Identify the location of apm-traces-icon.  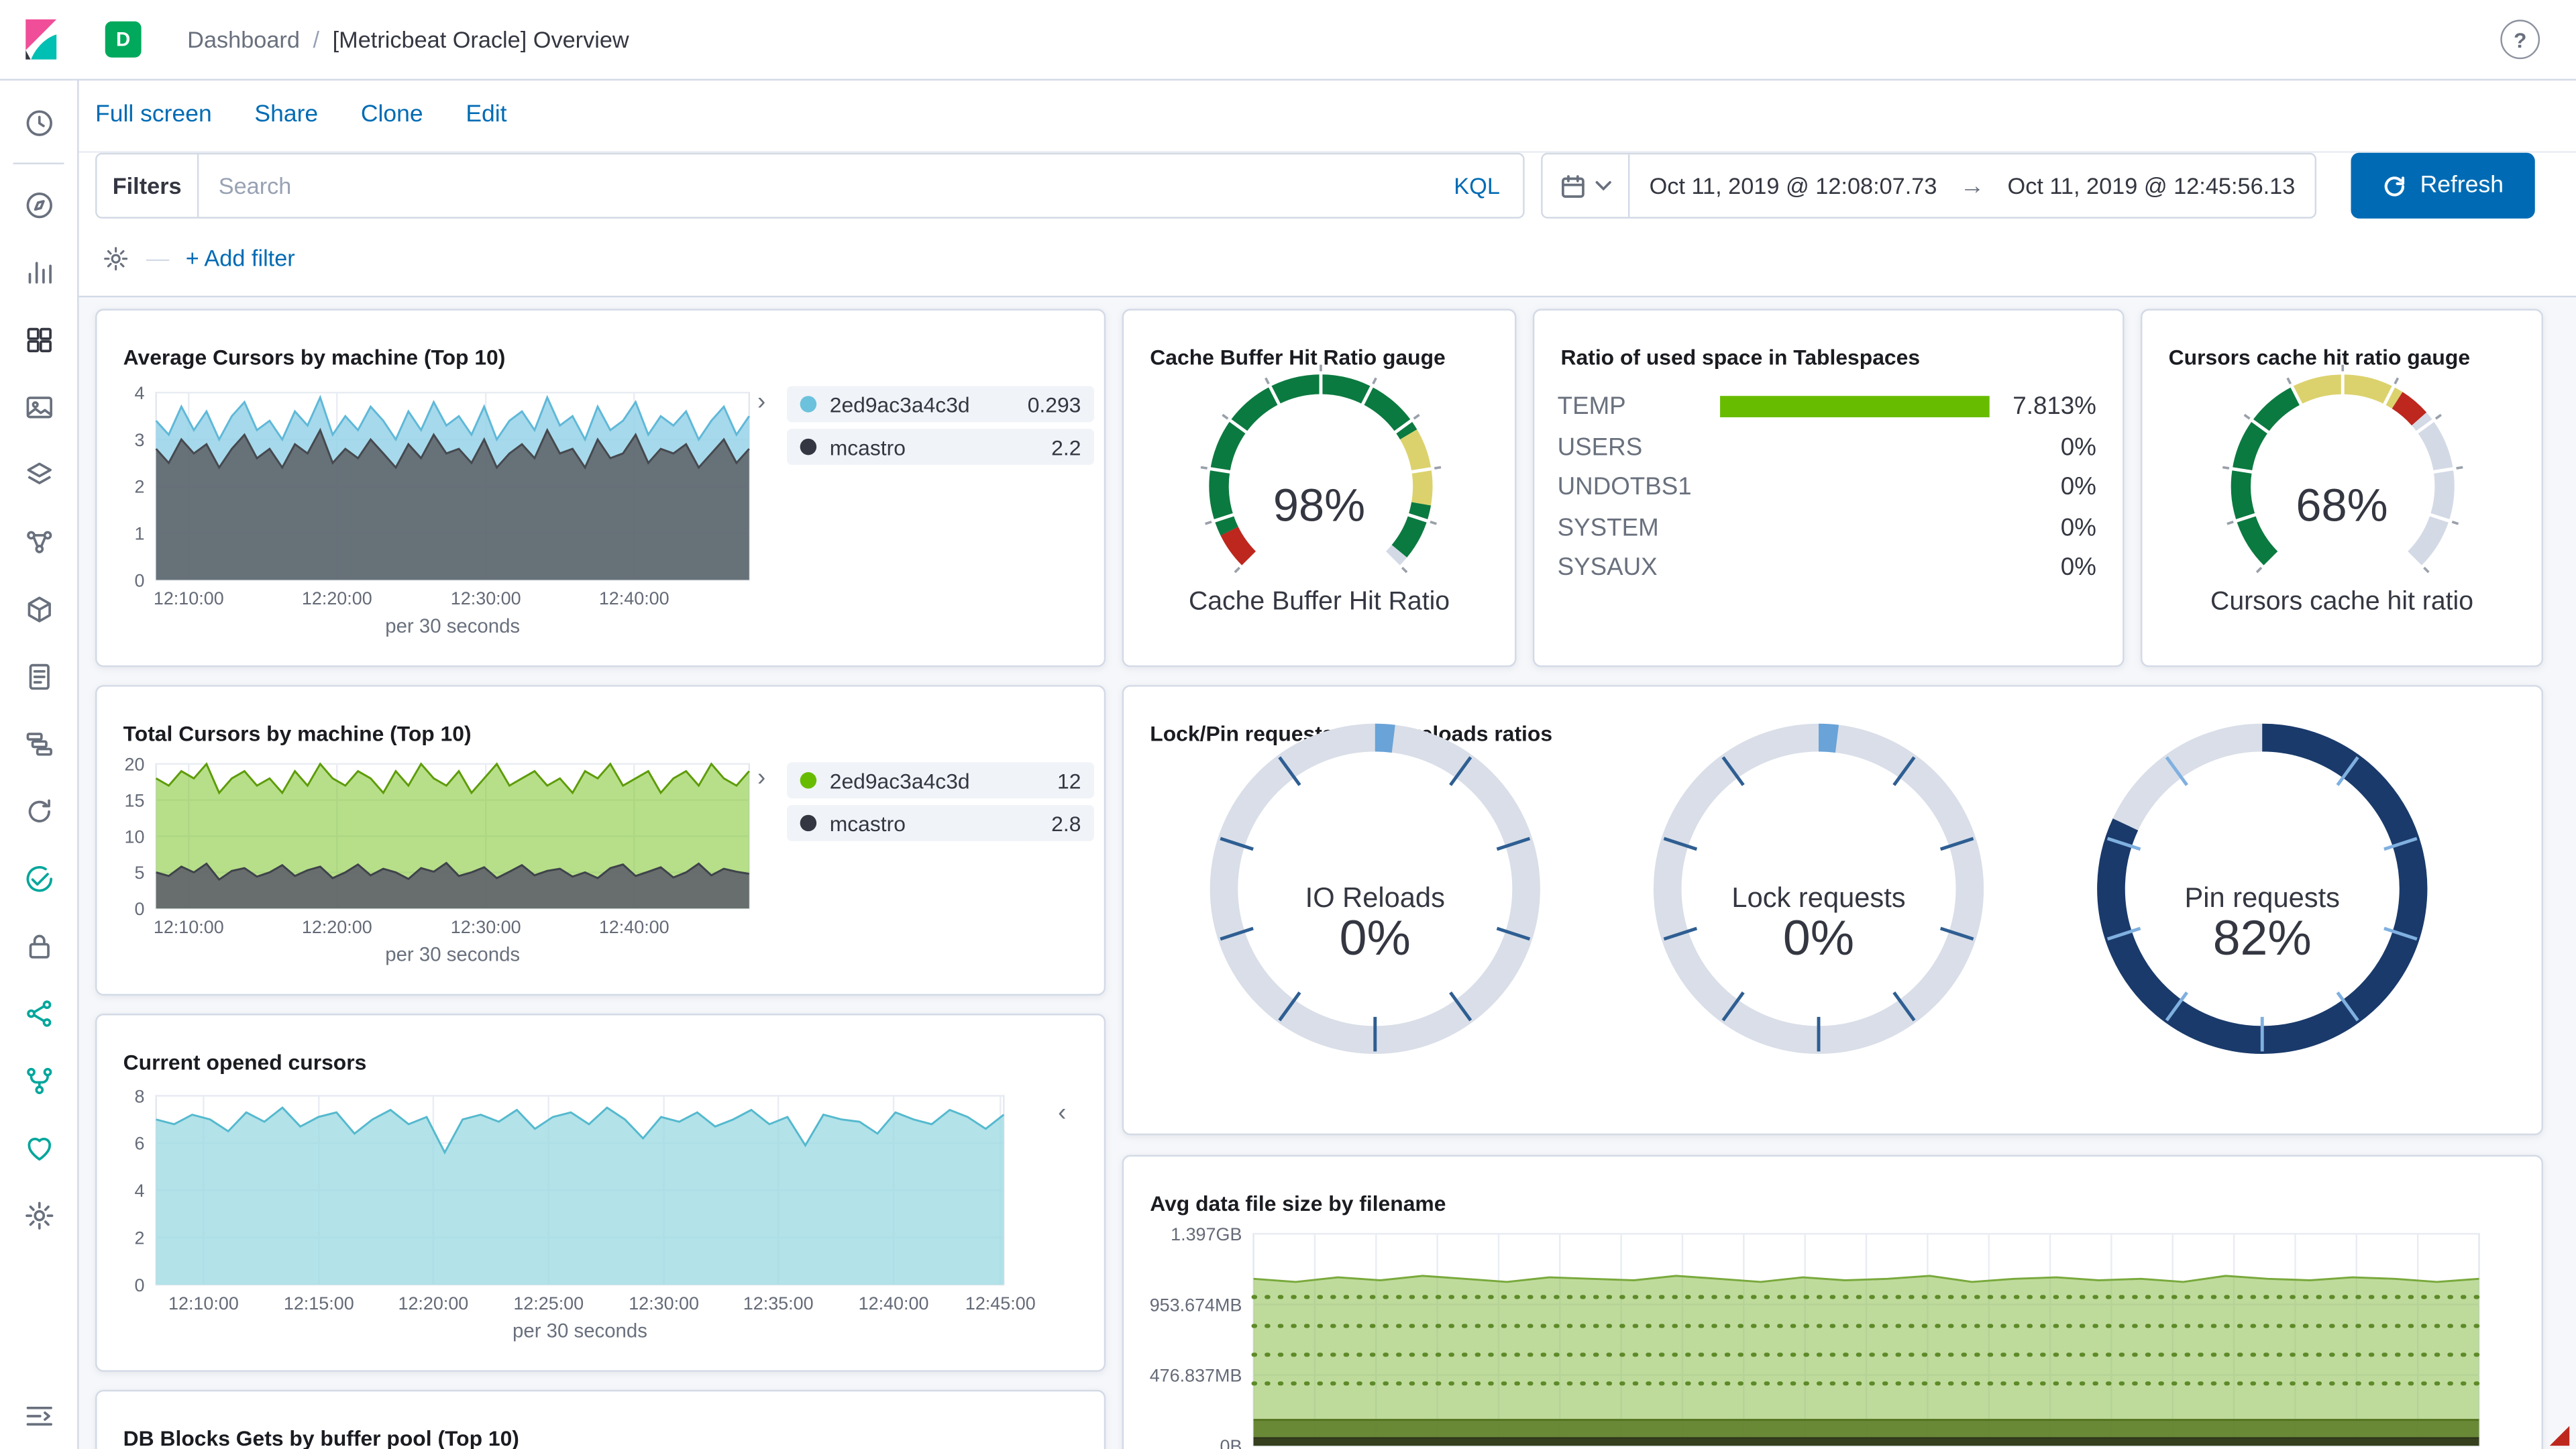
(38, 743).